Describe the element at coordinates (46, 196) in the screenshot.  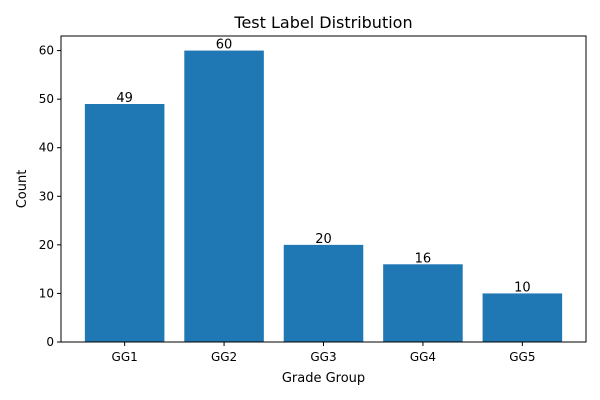
I see `y-tick-label-30: 30` at that location.